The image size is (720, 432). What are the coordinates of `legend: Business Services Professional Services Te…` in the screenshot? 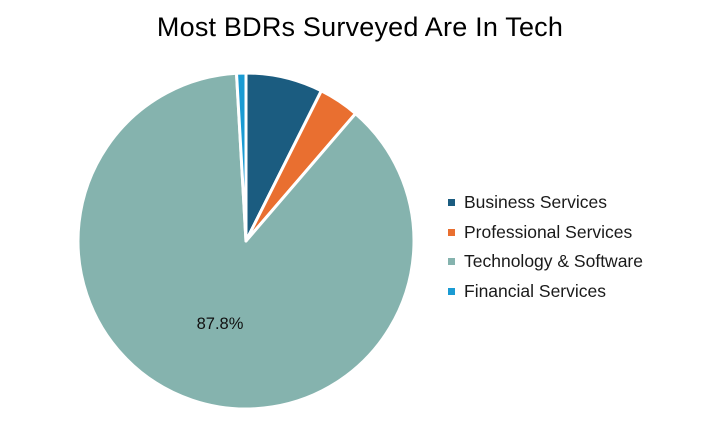 It's located at (545, 247).